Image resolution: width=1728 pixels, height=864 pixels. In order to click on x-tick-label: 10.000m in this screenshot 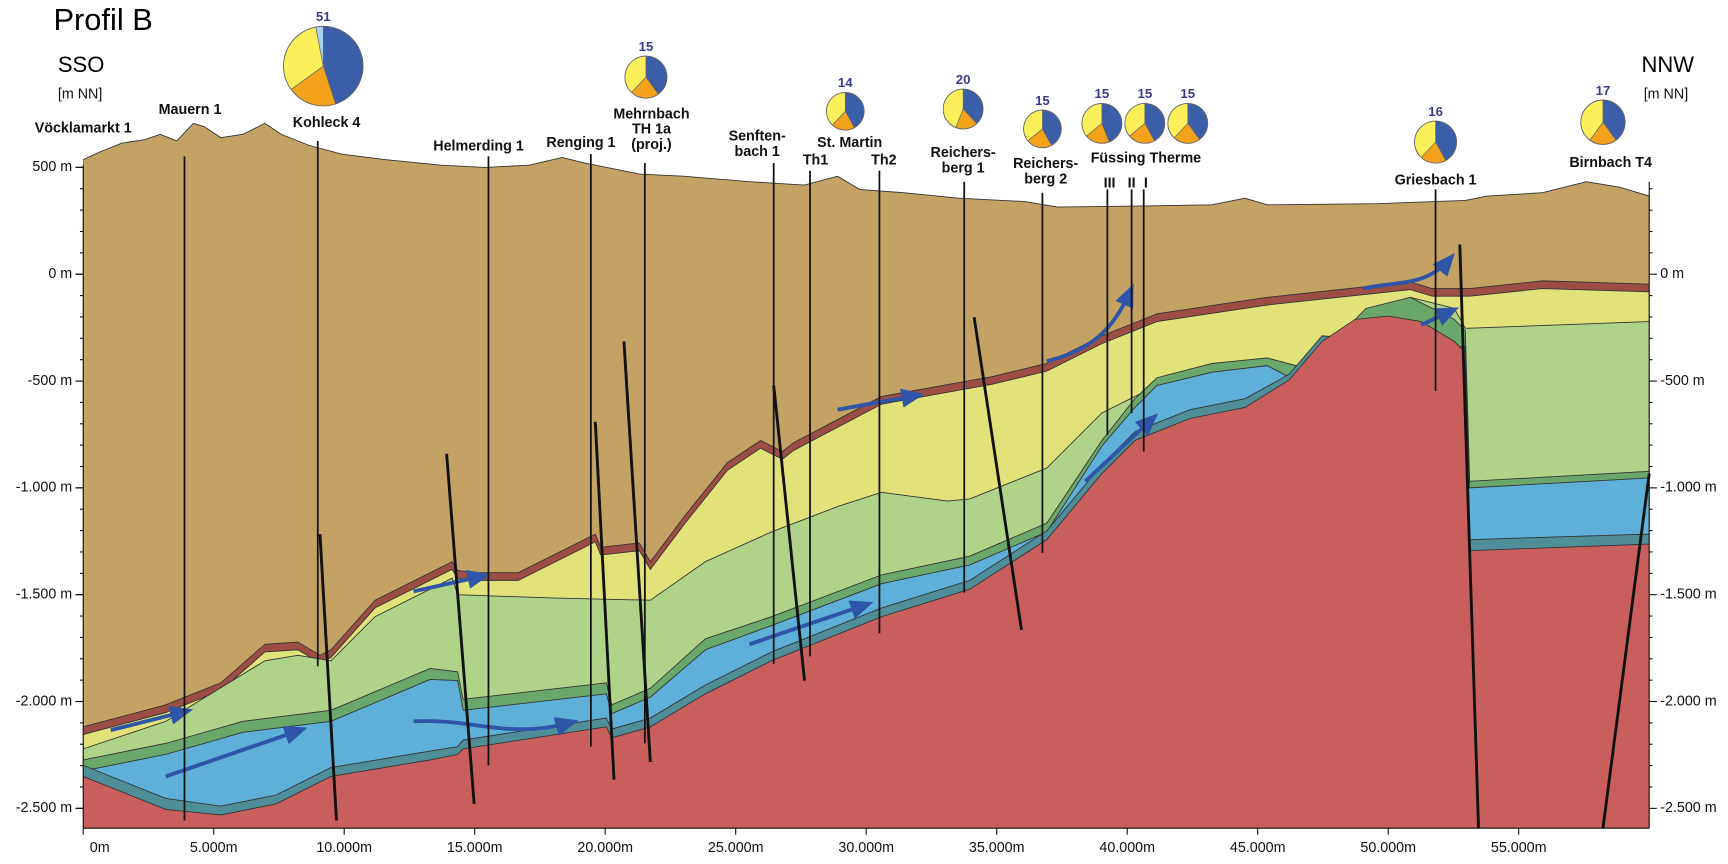, I will do `click(344, 848)`.